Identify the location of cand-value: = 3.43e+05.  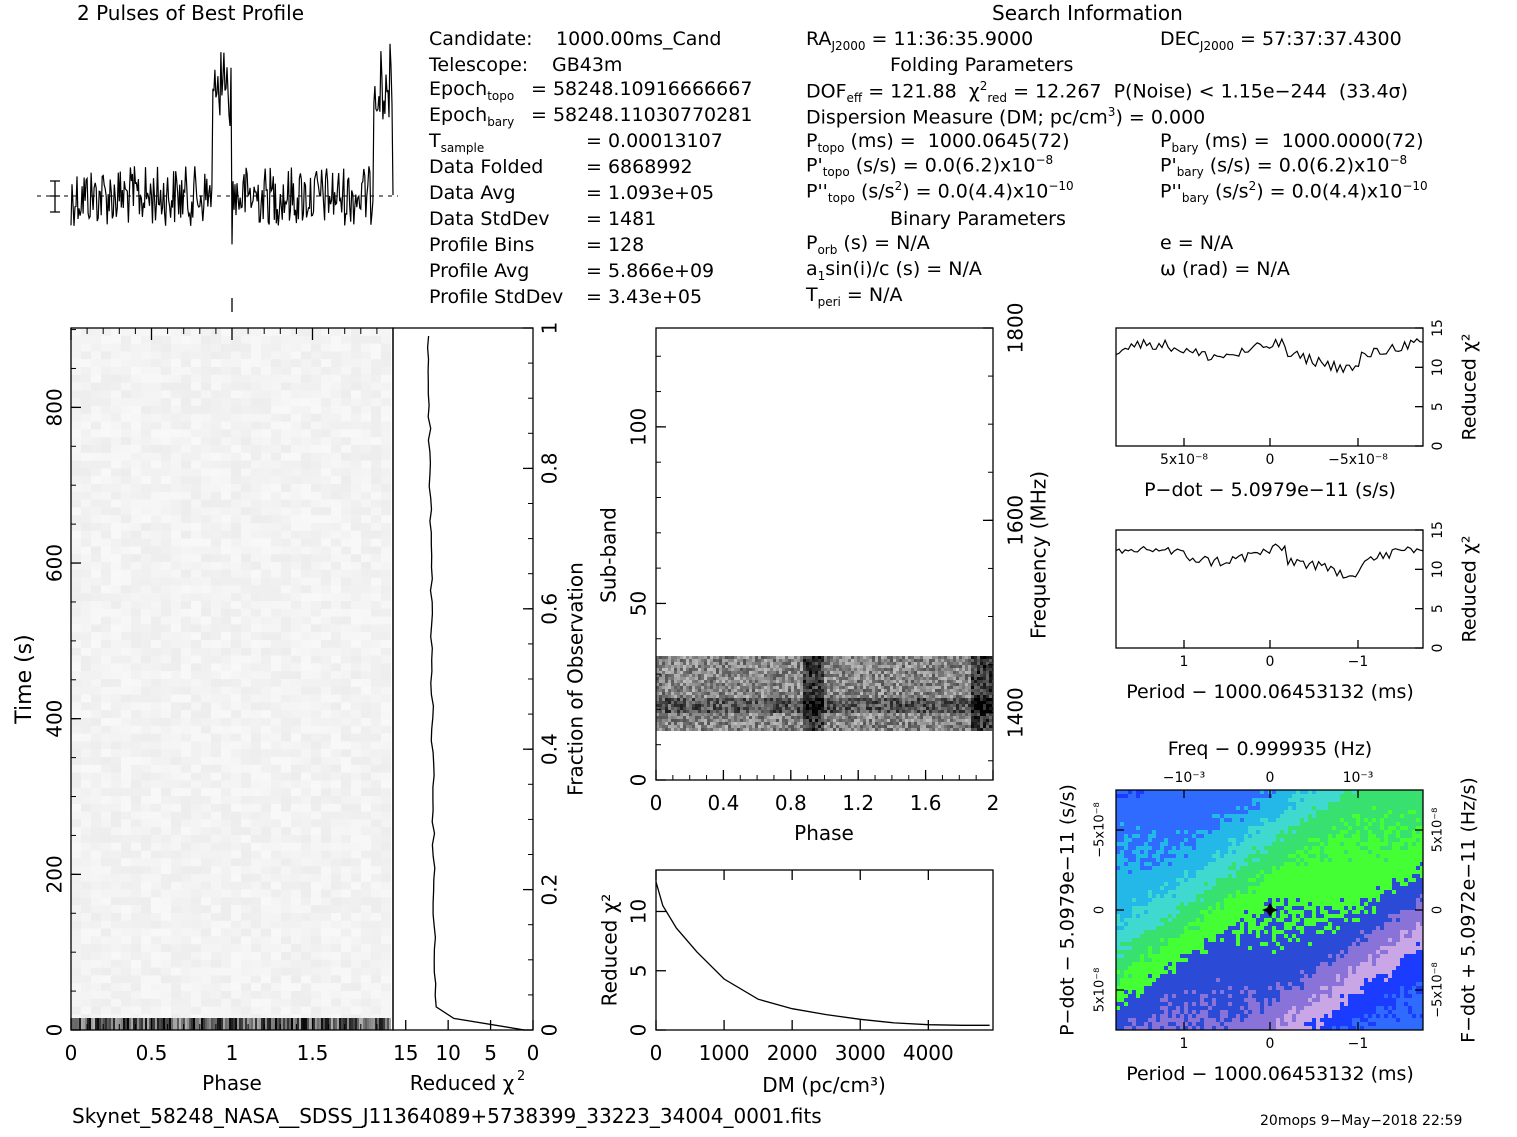
(644, 297).